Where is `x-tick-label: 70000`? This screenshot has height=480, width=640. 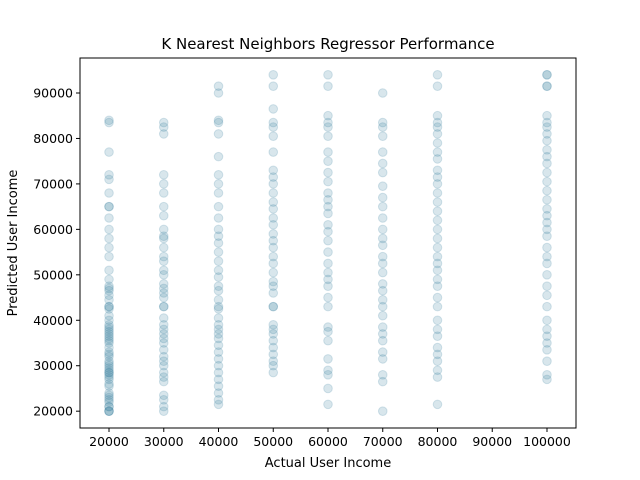 x-tick-label: 70000 is located at coordinates (383, 441).